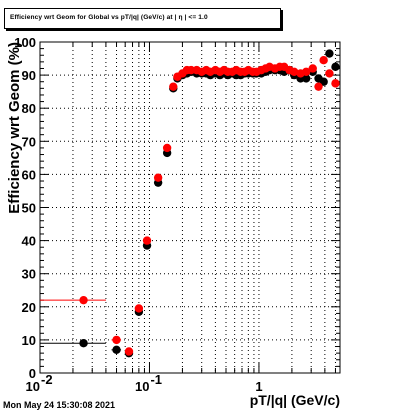 The image size is (400, 414). What do you see at coordinates (29, 307) in the screenshot?
I see `y-tick-label: 20` at bounding box center [29, 307].